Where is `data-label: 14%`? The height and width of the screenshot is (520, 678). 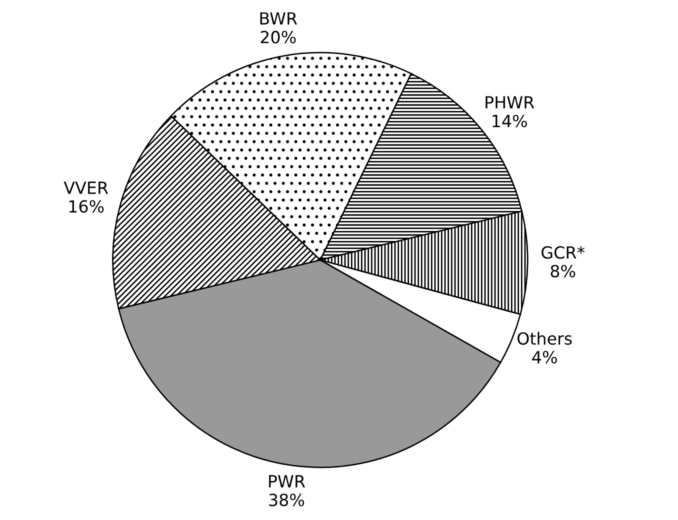 data-label: 14% is located at coordinates (509, 121).